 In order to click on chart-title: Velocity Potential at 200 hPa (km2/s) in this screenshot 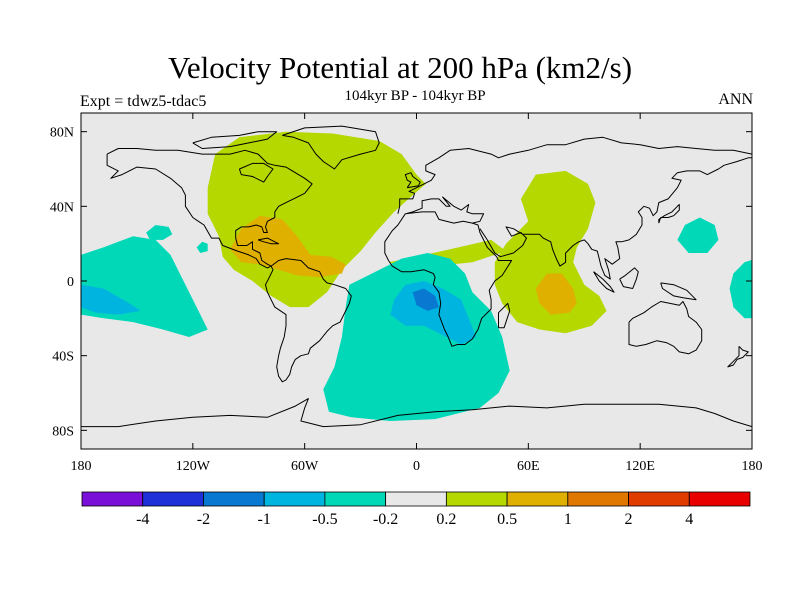, I will do `click(400, 67)`.